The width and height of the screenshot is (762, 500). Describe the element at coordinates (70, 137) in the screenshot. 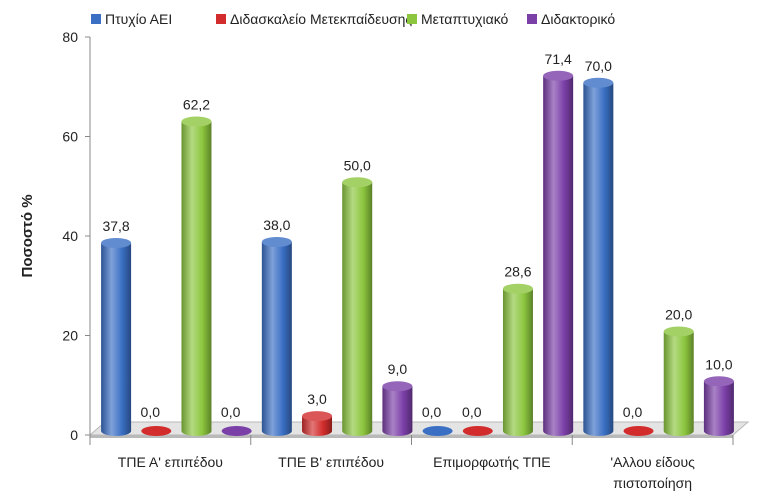

I see `y-tick-label: 60` at that location.